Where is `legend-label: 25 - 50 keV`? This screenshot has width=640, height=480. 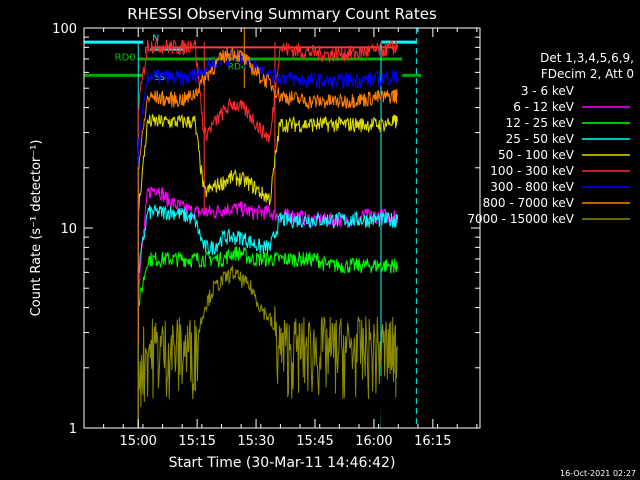 legend-label: 25 - 50 keV is located at coordinates (540, 139).